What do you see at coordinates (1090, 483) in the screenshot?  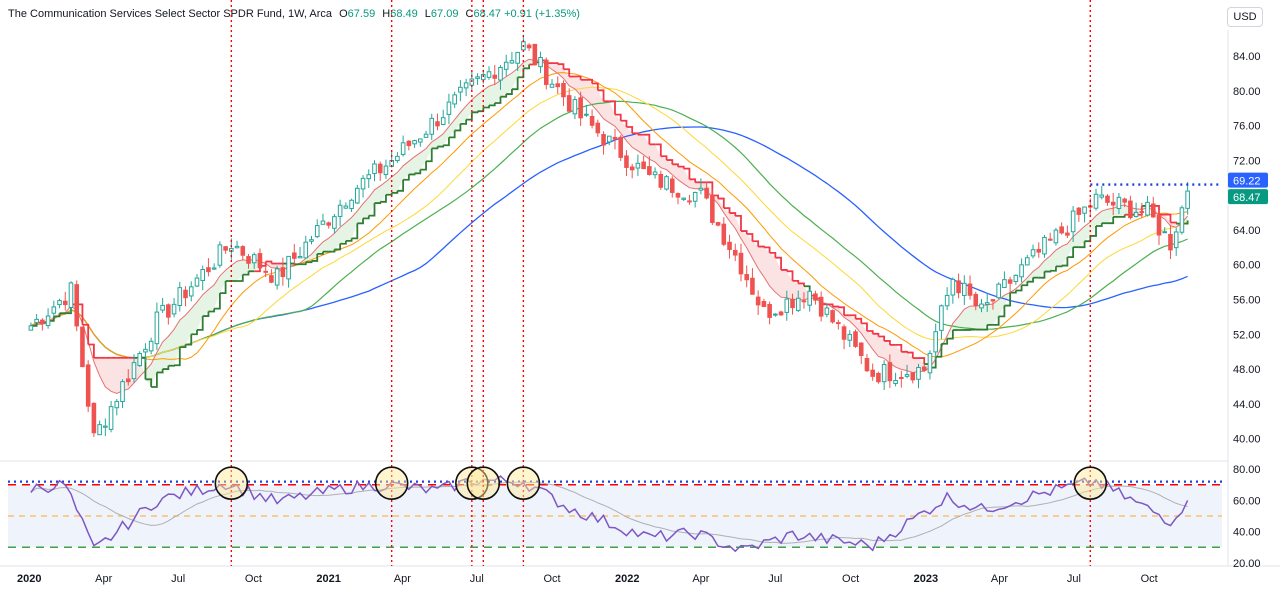 I see `signal-circle` at bounding box center [1090, 483].